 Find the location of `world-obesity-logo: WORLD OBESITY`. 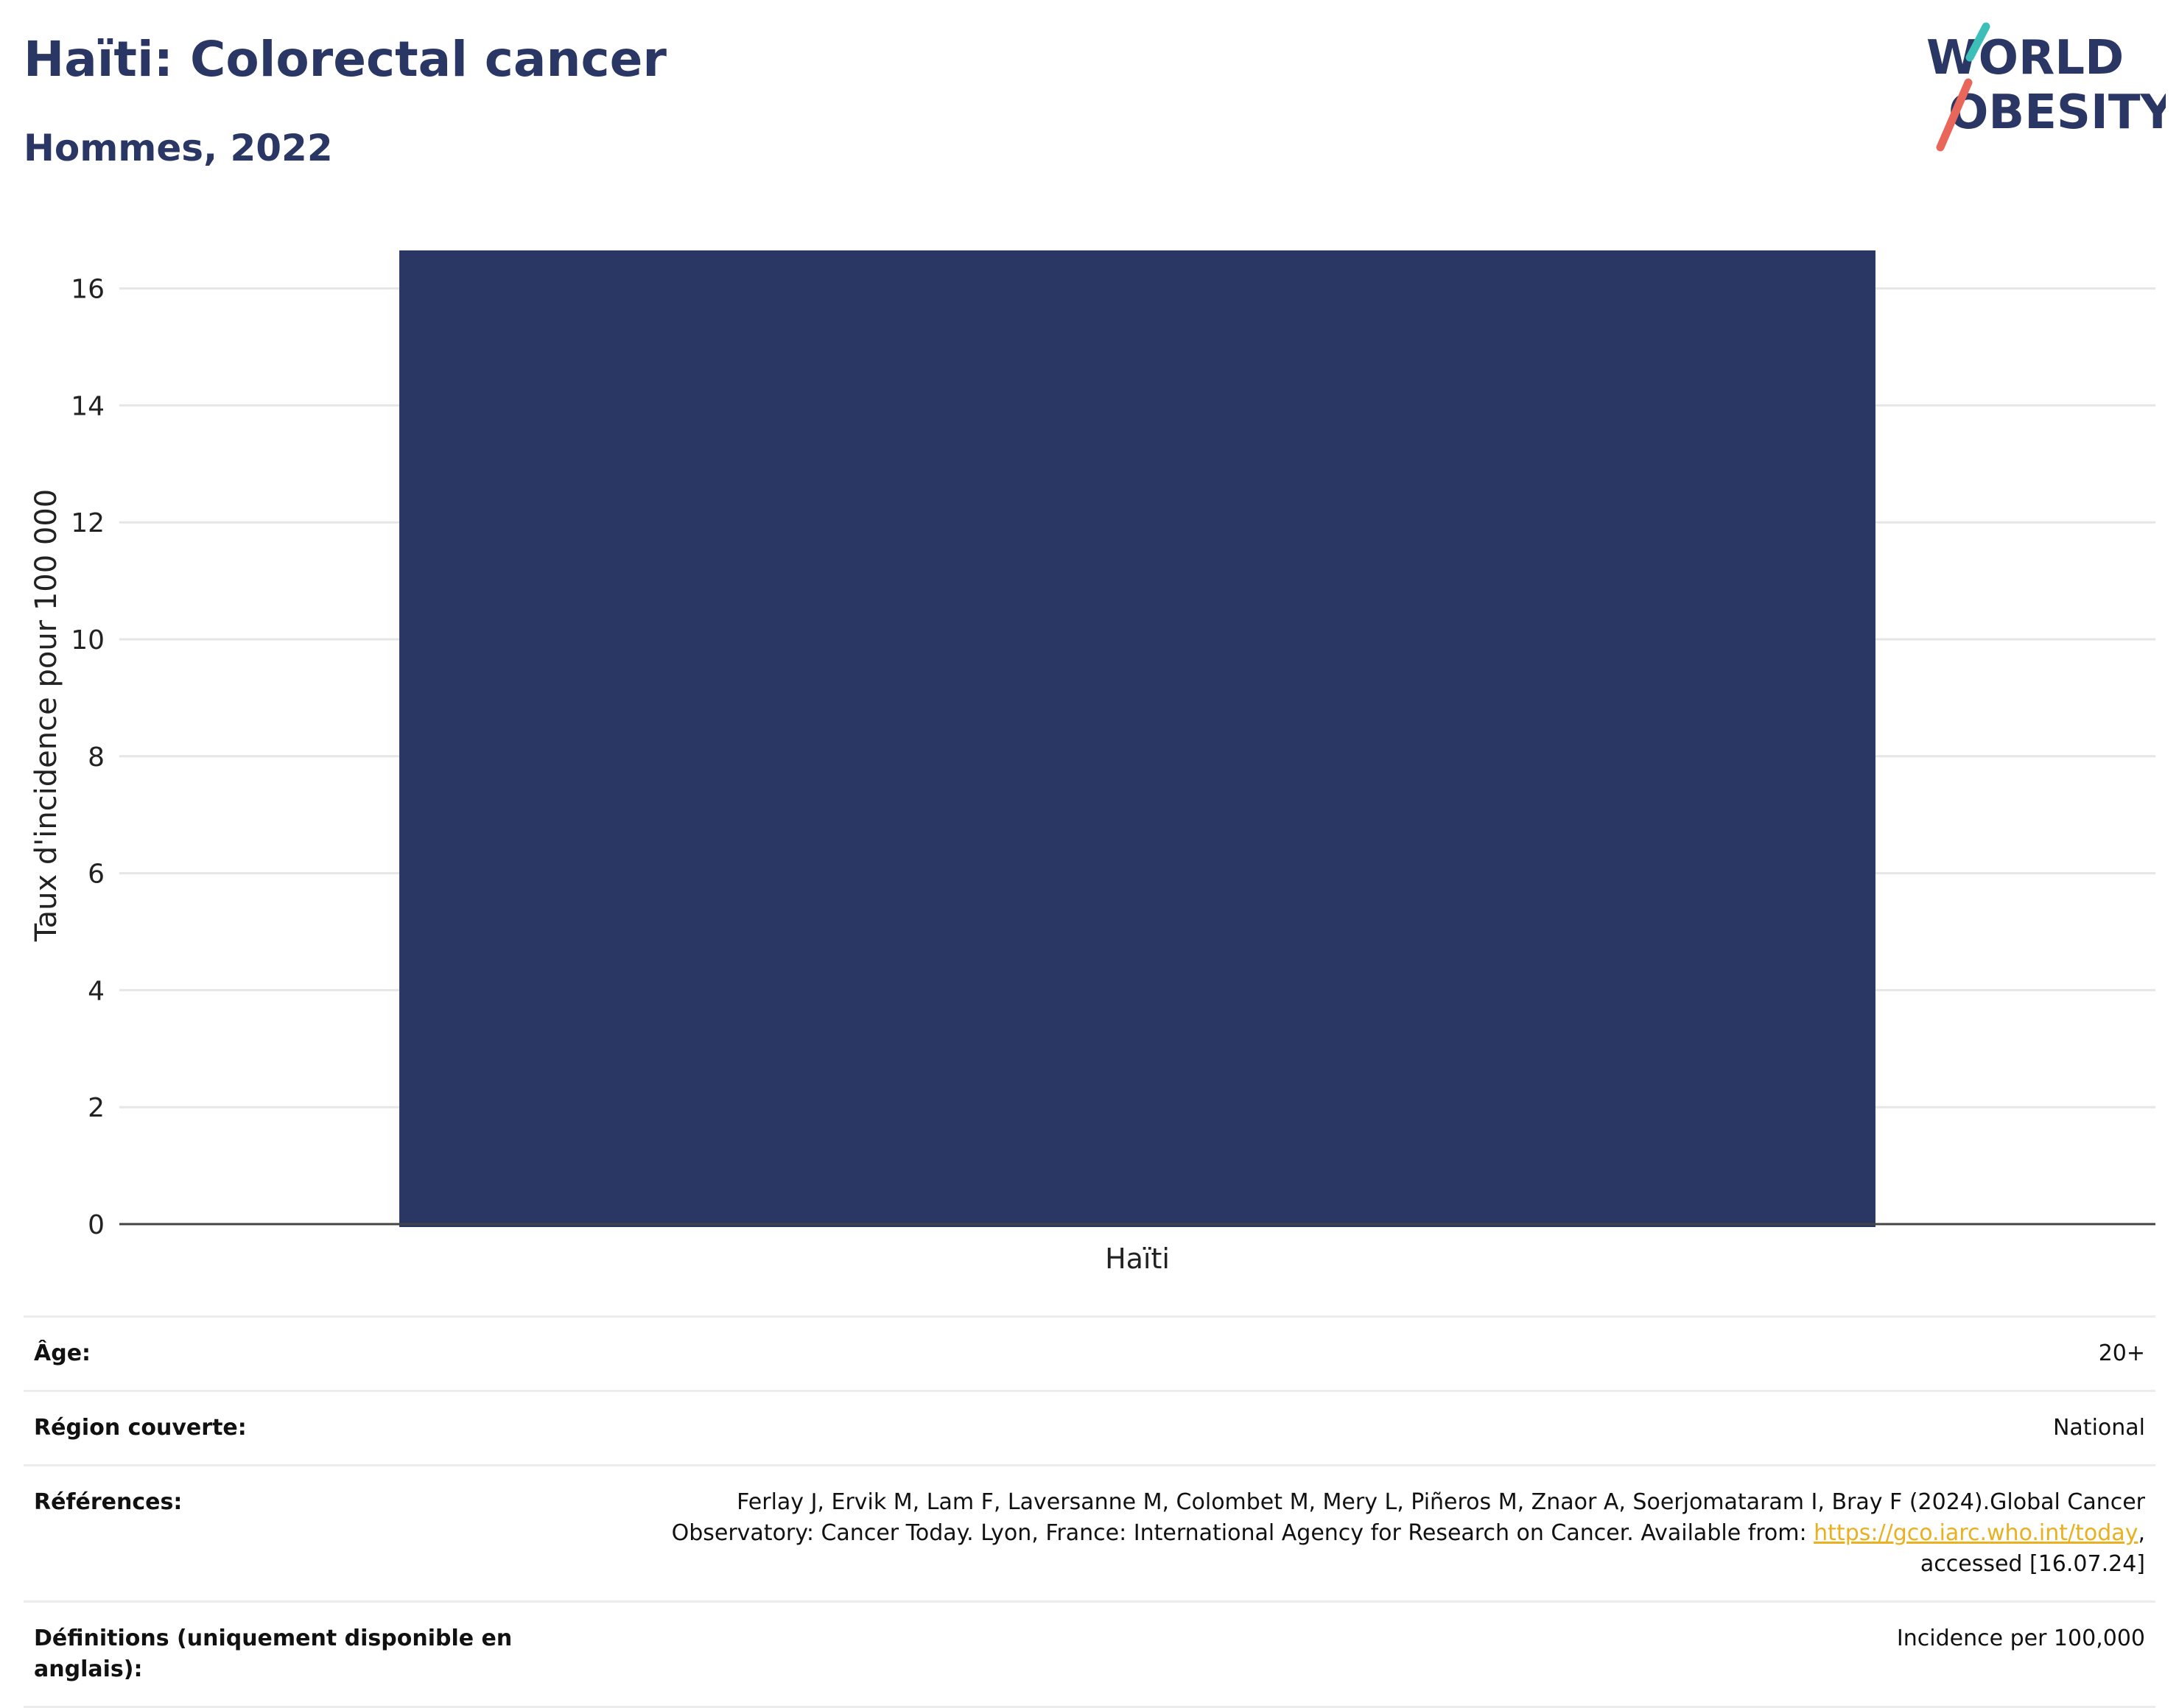

world-obesity-logo: WORLD OBESITY is located at coordinates (2046, 87).